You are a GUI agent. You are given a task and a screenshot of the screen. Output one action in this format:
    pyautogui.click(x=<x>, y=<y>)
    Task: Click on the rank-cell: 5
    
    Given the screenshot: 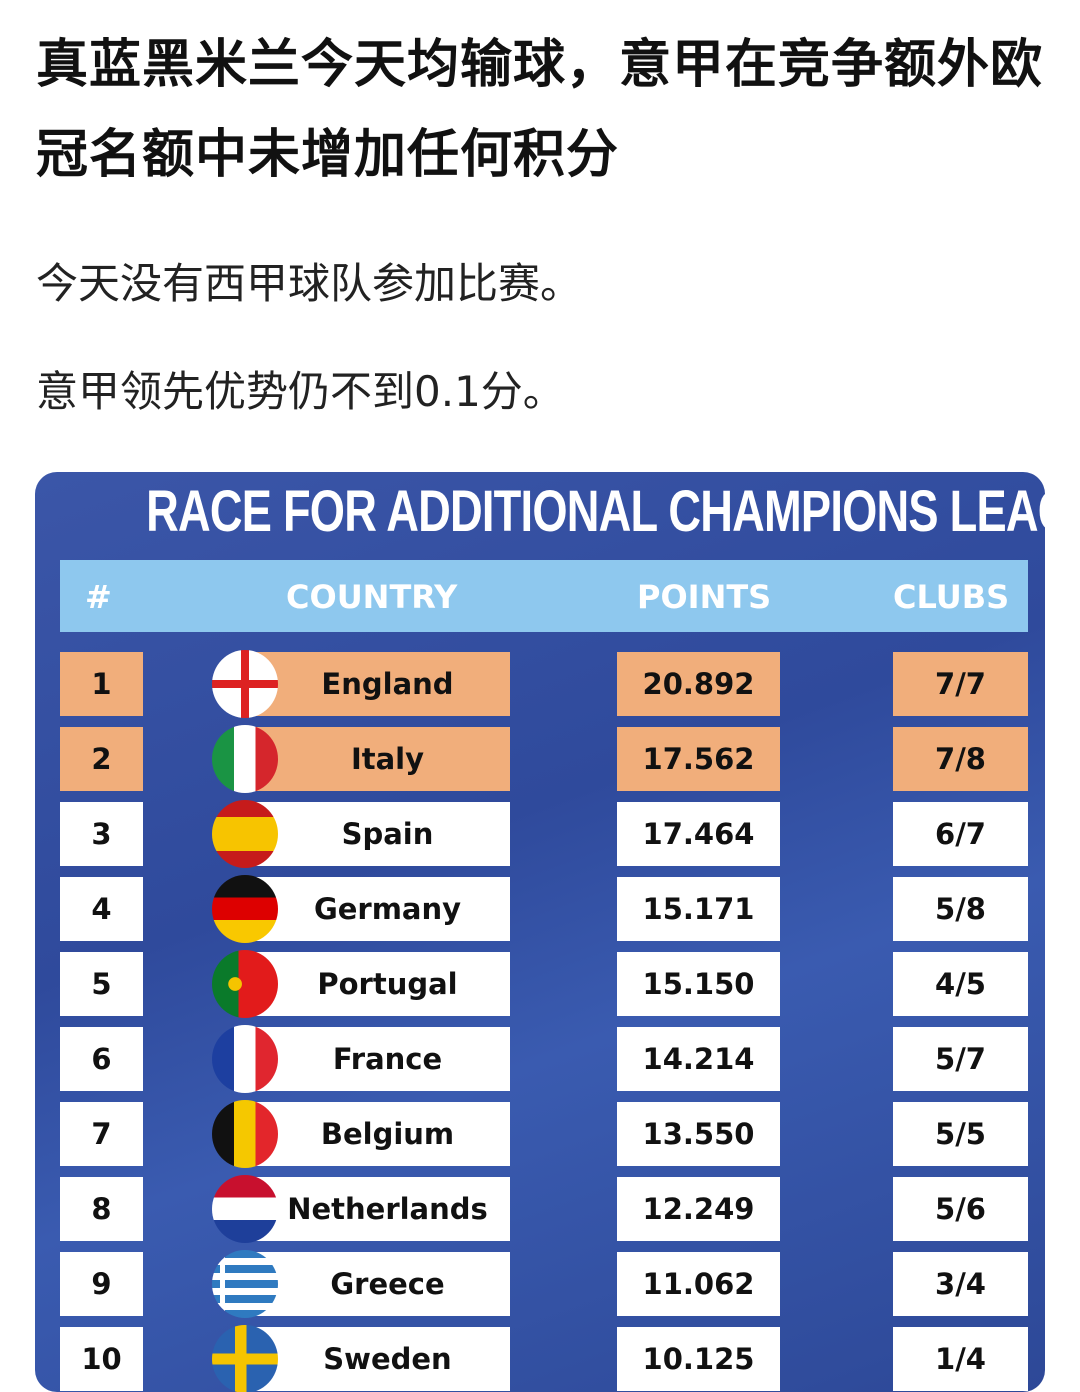 What is the action you would take?
    pyautogui.click(x=101, y=984)
    